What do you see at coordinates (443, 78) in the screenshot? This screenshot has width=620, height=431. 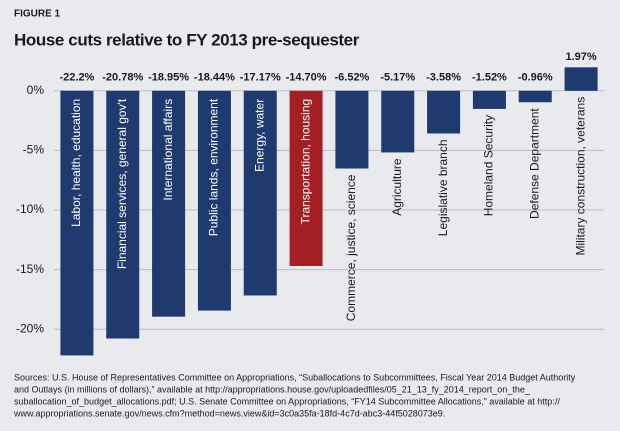 I see `value-label: -3.58%` at bounding box center [443, 78].